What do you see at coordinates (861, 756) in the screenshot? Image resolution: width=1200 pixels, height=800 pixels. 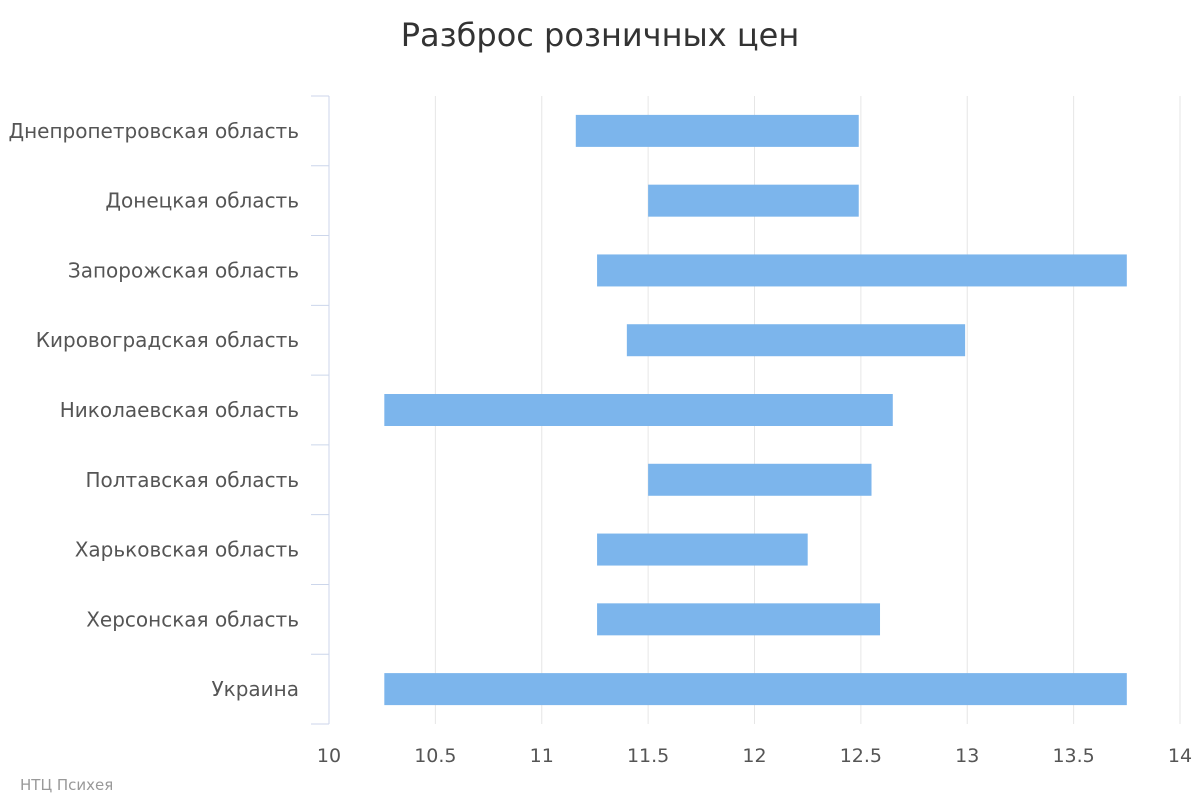 I see `x-tick-label: 12.5` at bounding box center [861, 756].